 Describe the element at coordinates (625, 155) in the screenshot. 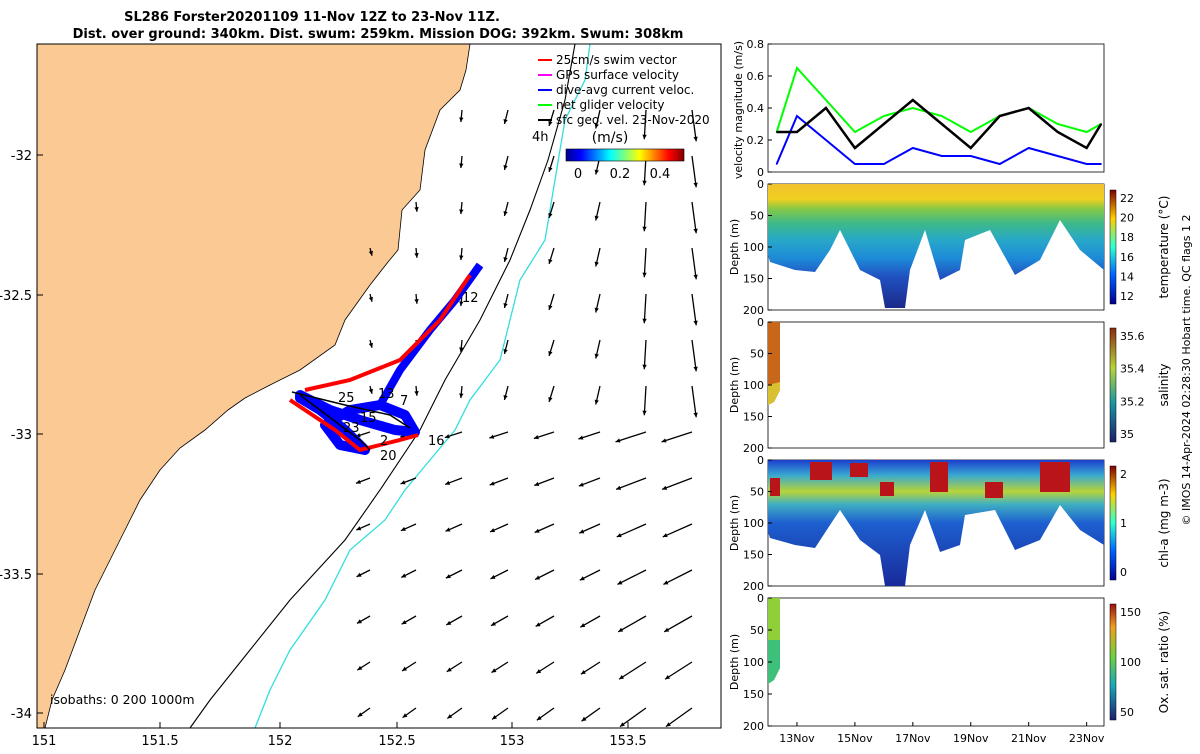

I see `map-colorbar` at that location.